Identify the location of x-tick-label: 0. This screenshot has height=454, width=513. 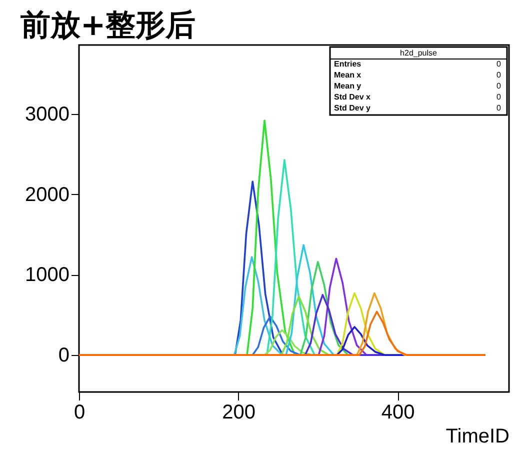
(80, 413).